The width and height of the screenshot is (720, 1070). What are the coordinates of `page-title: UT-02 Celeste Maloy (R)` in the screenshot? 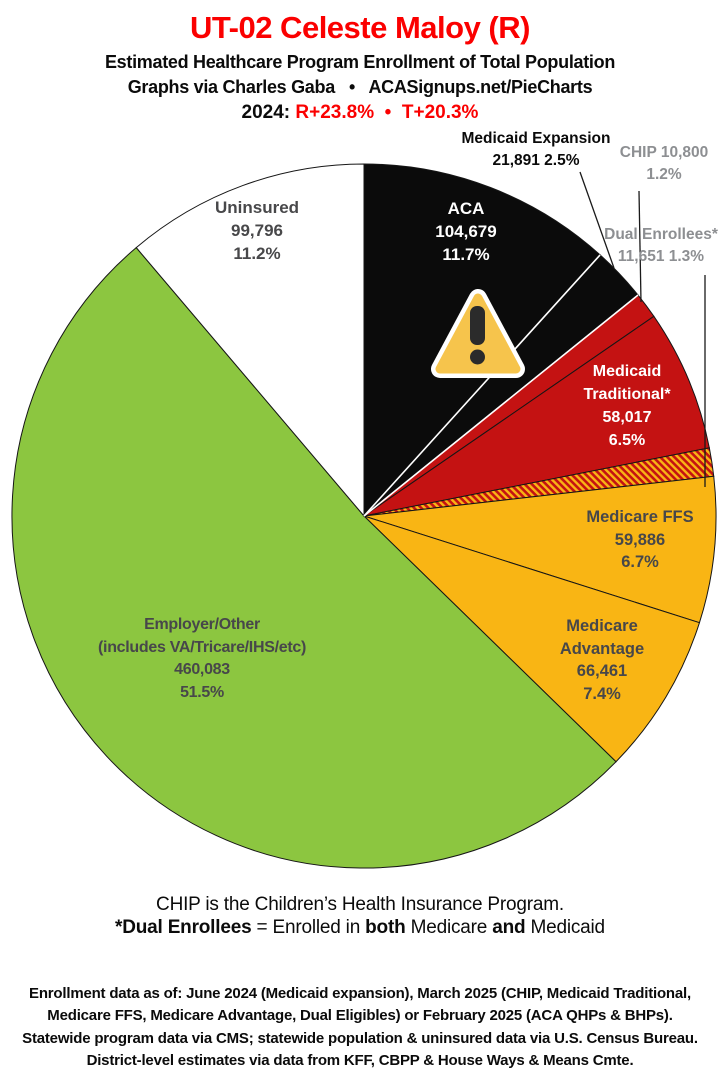 It's located at (360, 27).